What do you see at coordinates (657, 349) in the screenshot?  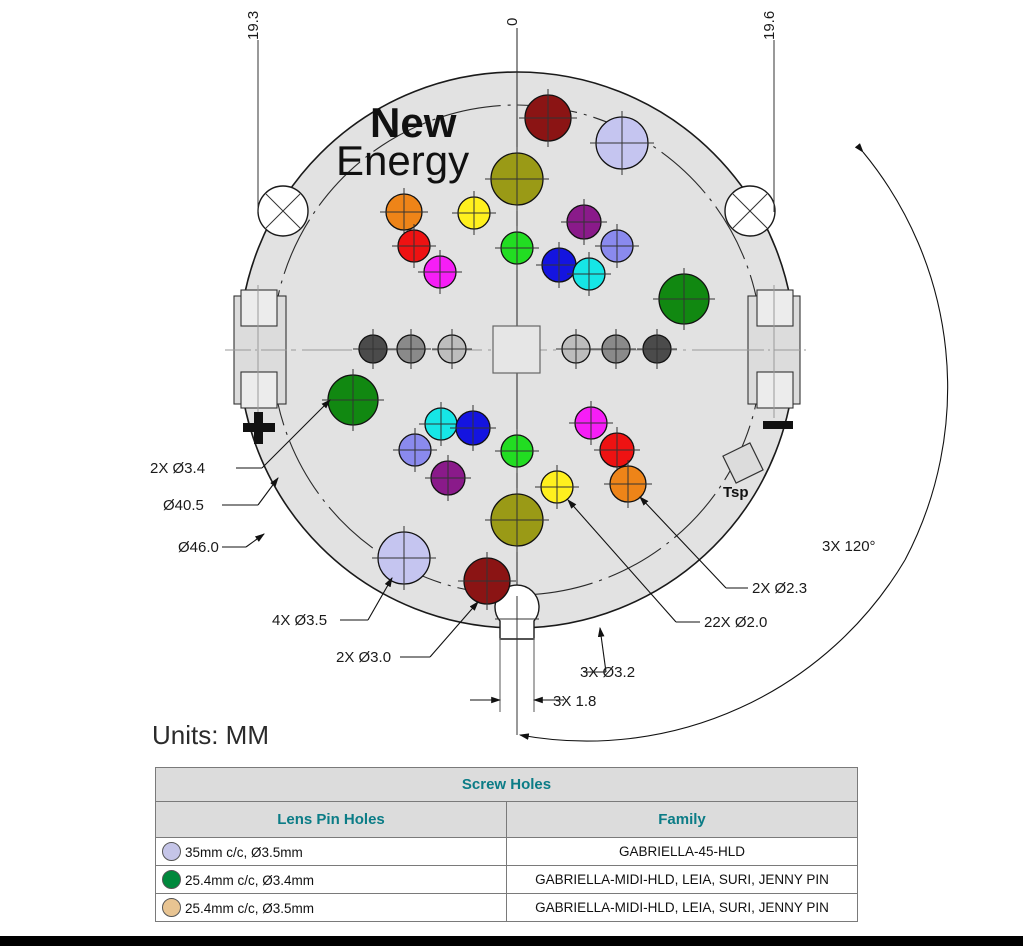 I see `led-pad-gray-r3` at bounding box center [657, 349].